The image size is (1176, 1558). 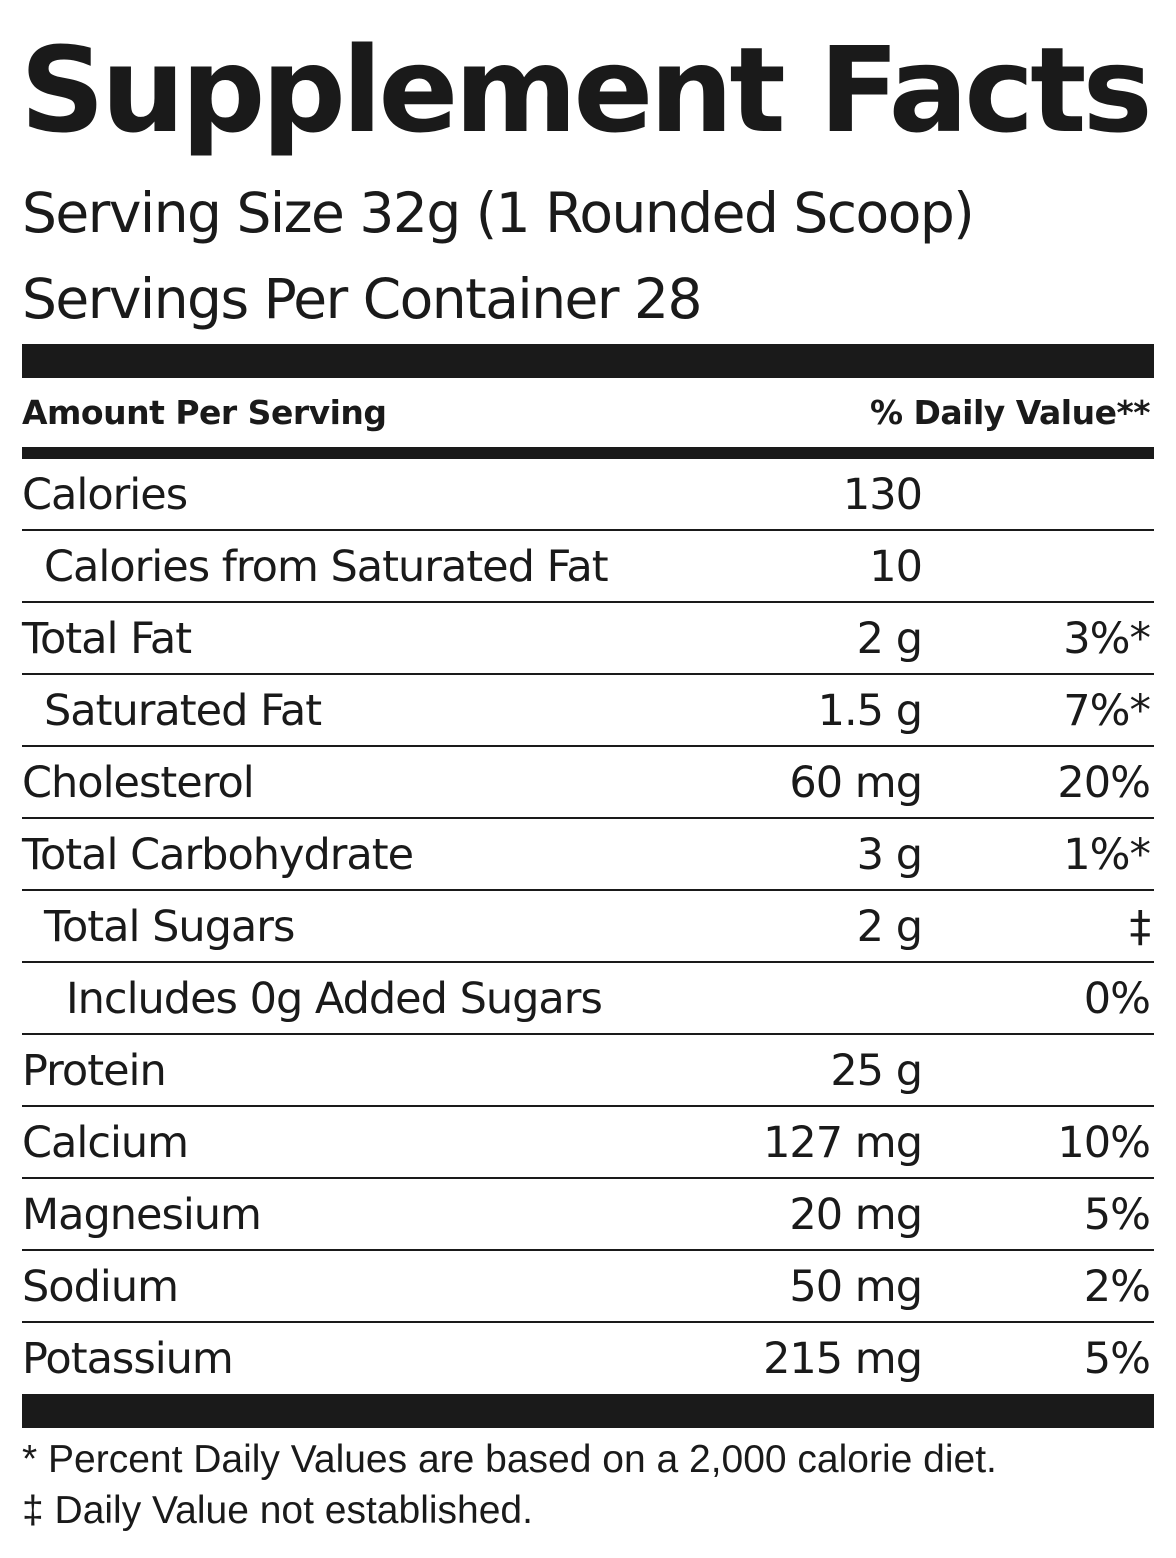 What do you see at coordinates (1107, 711) in the screenshot?
I see `nutrient-daily-value: 7%*` at bounding box center [1107, 711].